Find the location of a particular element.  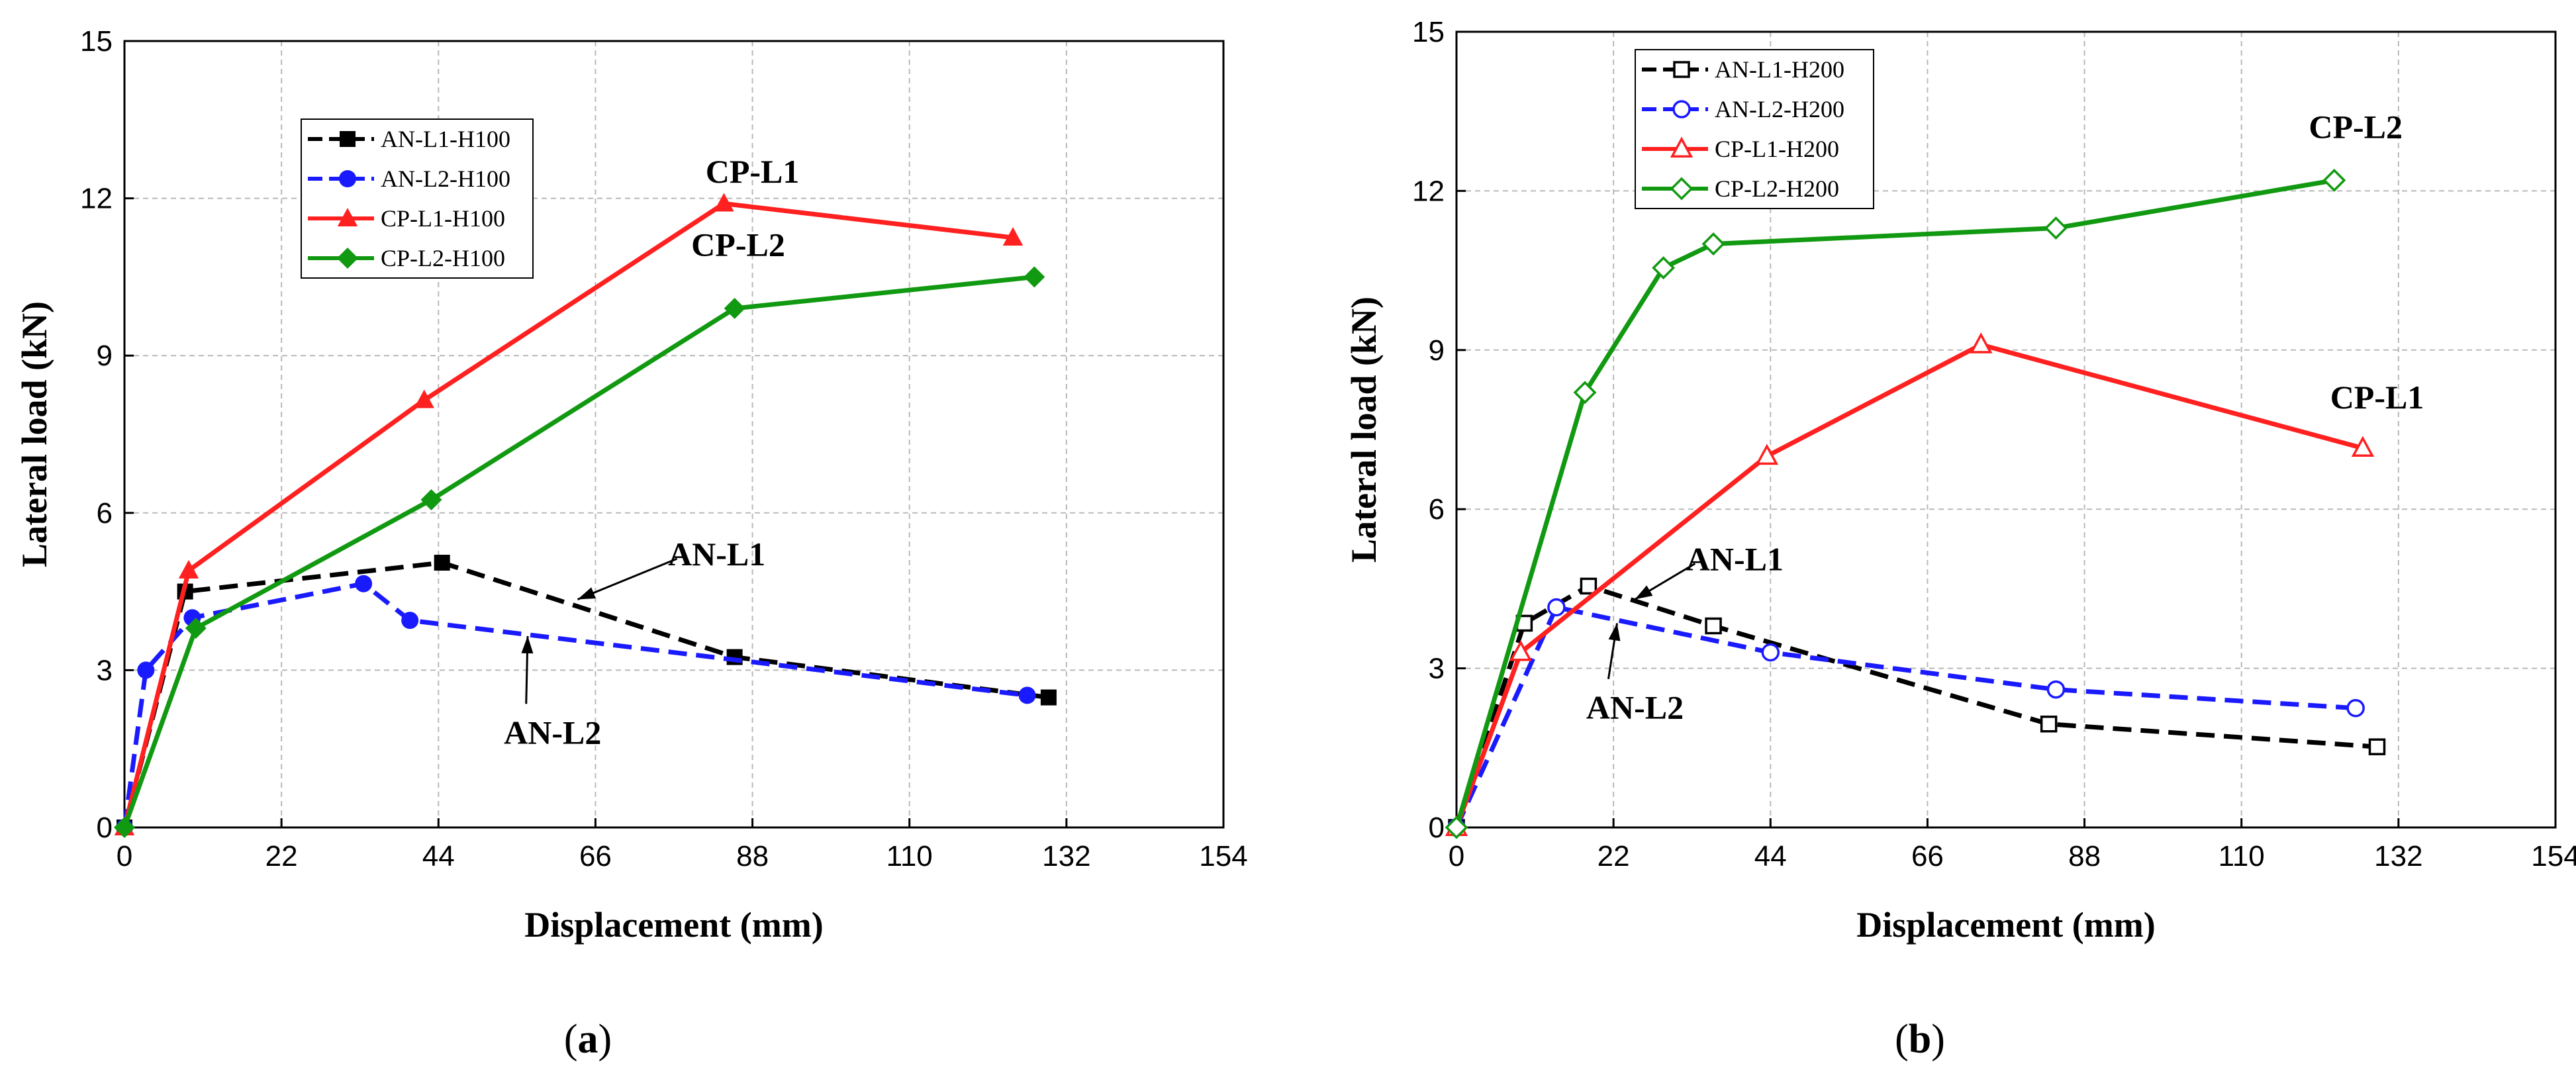

legend-label: AN-L2-H100 is located at coordinates (445, 178).